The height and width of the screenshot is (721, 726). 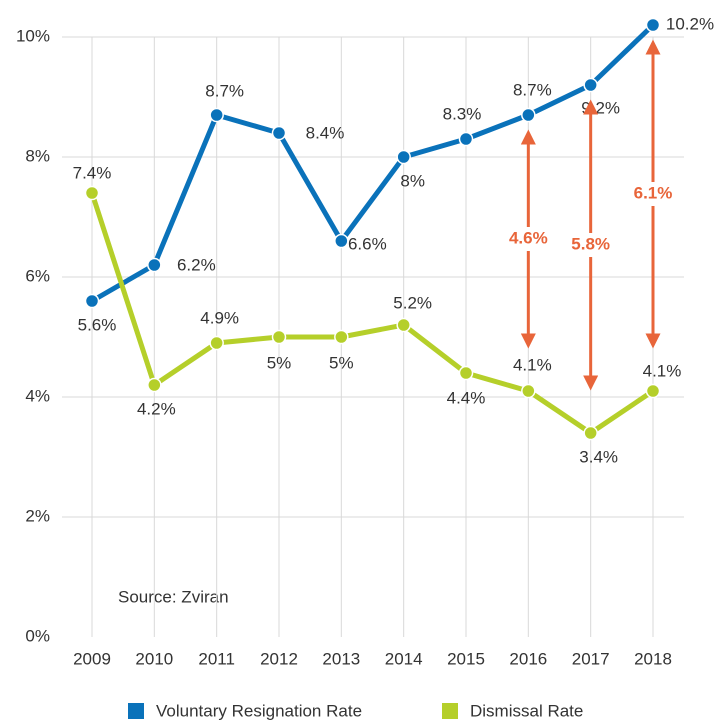 I want to click on y-tick-label: 4%, so click(x=37, y=395).